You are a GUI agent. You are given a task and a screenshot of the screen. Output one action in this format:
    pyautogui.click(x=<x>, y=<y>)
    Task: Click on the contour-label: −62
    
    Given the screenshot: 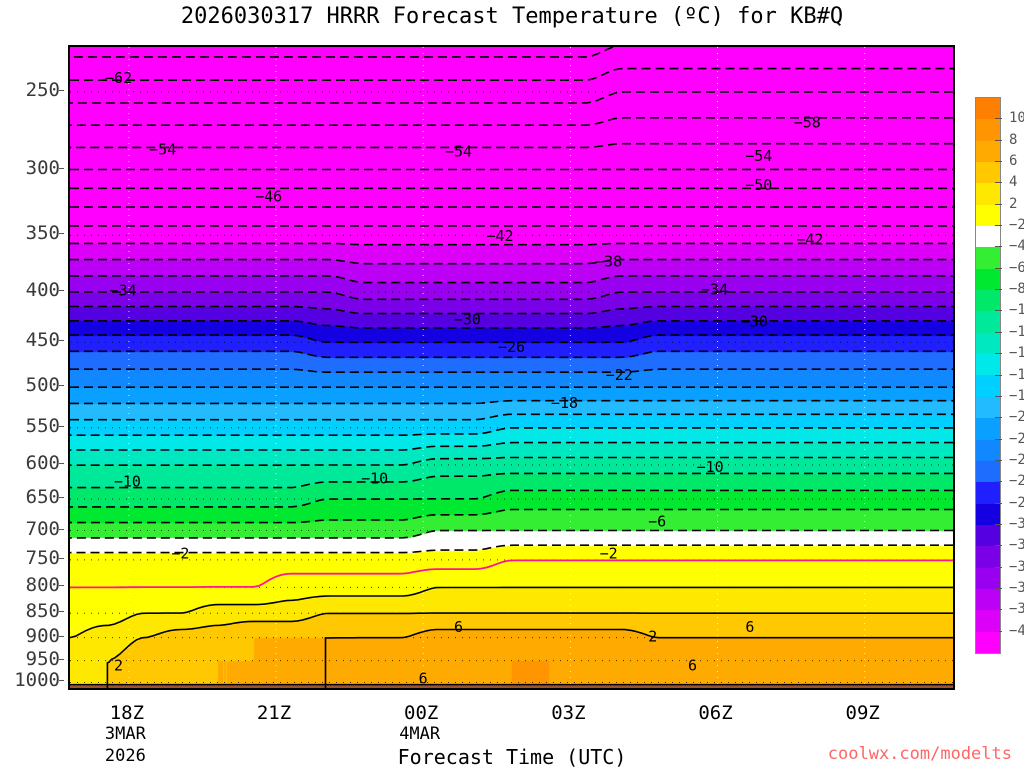 What is the action you would take?
    pyautogui.click(x=118, y=78)
    